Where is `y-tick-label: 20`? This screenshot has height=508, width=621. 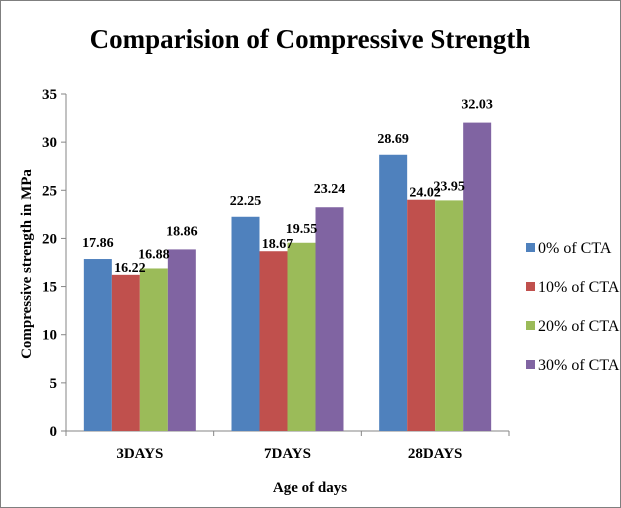 y-tick-label: 20 is located at coordinates (49, 239).